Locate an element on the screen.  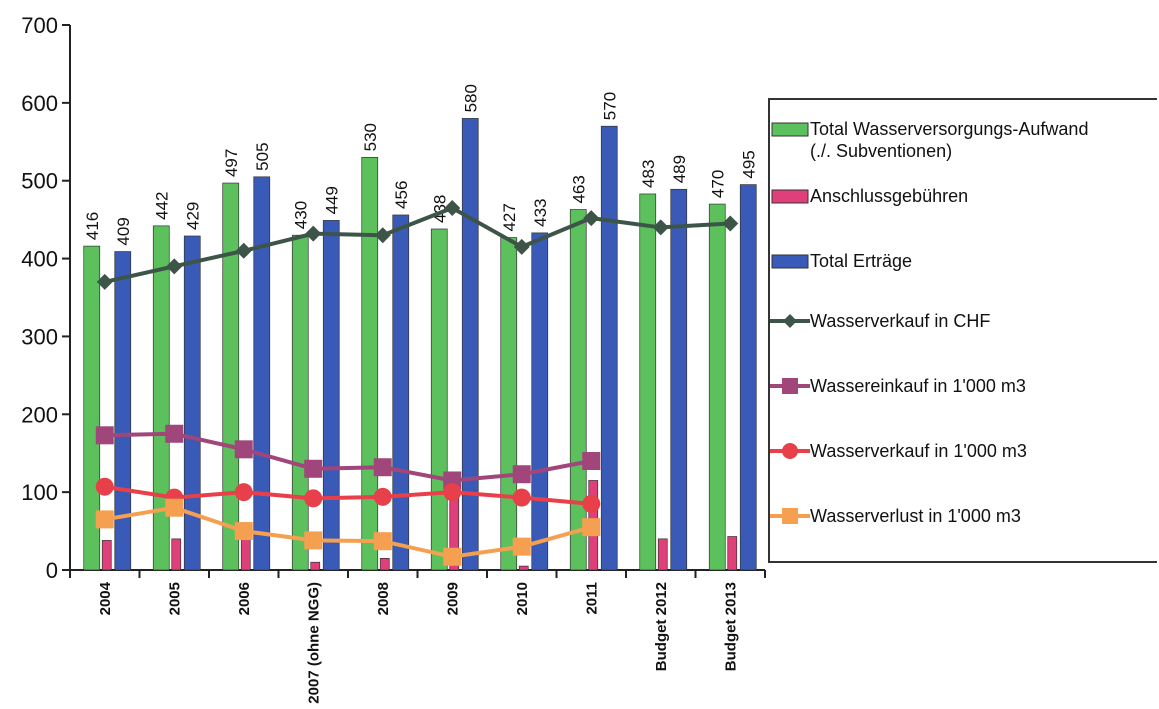
data-label: 495 is located at coordinates (748, 164).